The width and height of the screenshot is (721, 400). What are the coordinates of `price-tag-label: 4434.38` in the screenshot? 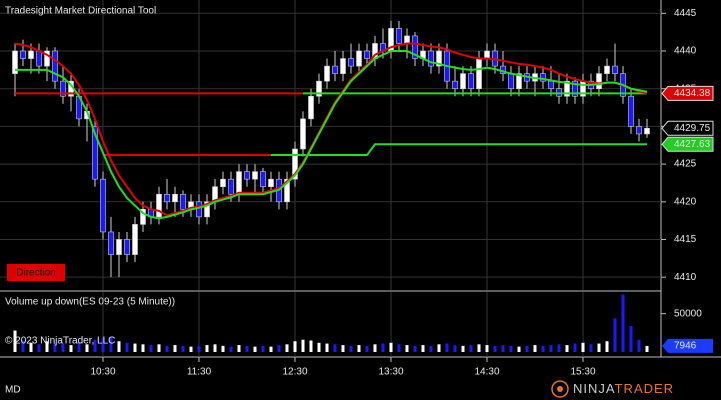 It's located at (692, 93).